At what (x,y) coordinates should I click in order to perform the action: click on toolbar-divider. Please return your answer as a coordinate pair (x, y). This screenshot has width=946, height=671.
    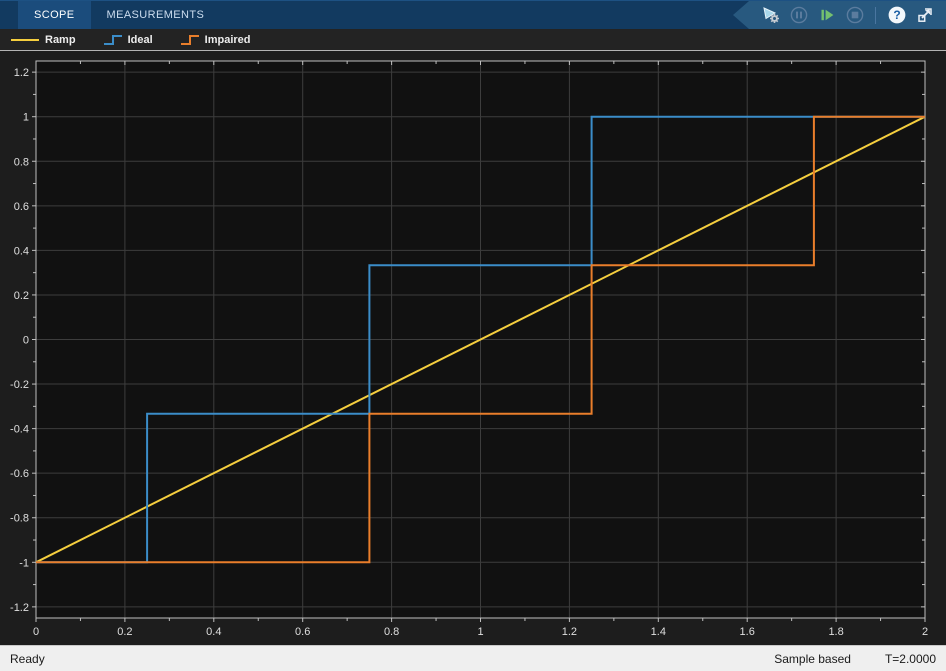
    Looking at the image, I should click on (875, 15).